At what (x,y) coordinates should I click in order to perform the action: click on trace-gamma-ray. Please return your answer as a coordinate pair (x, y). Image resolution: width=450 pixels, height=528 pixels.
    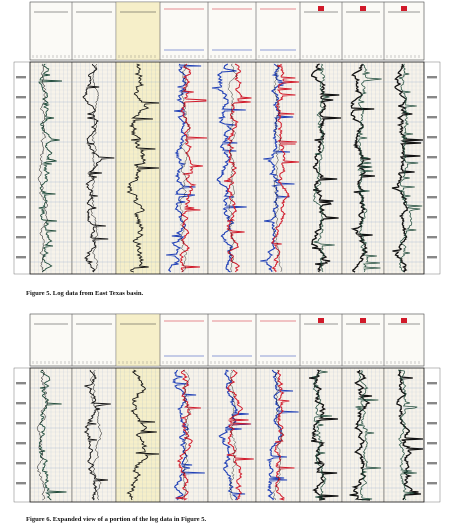
    Looking at the image, I should click on (52, 435).